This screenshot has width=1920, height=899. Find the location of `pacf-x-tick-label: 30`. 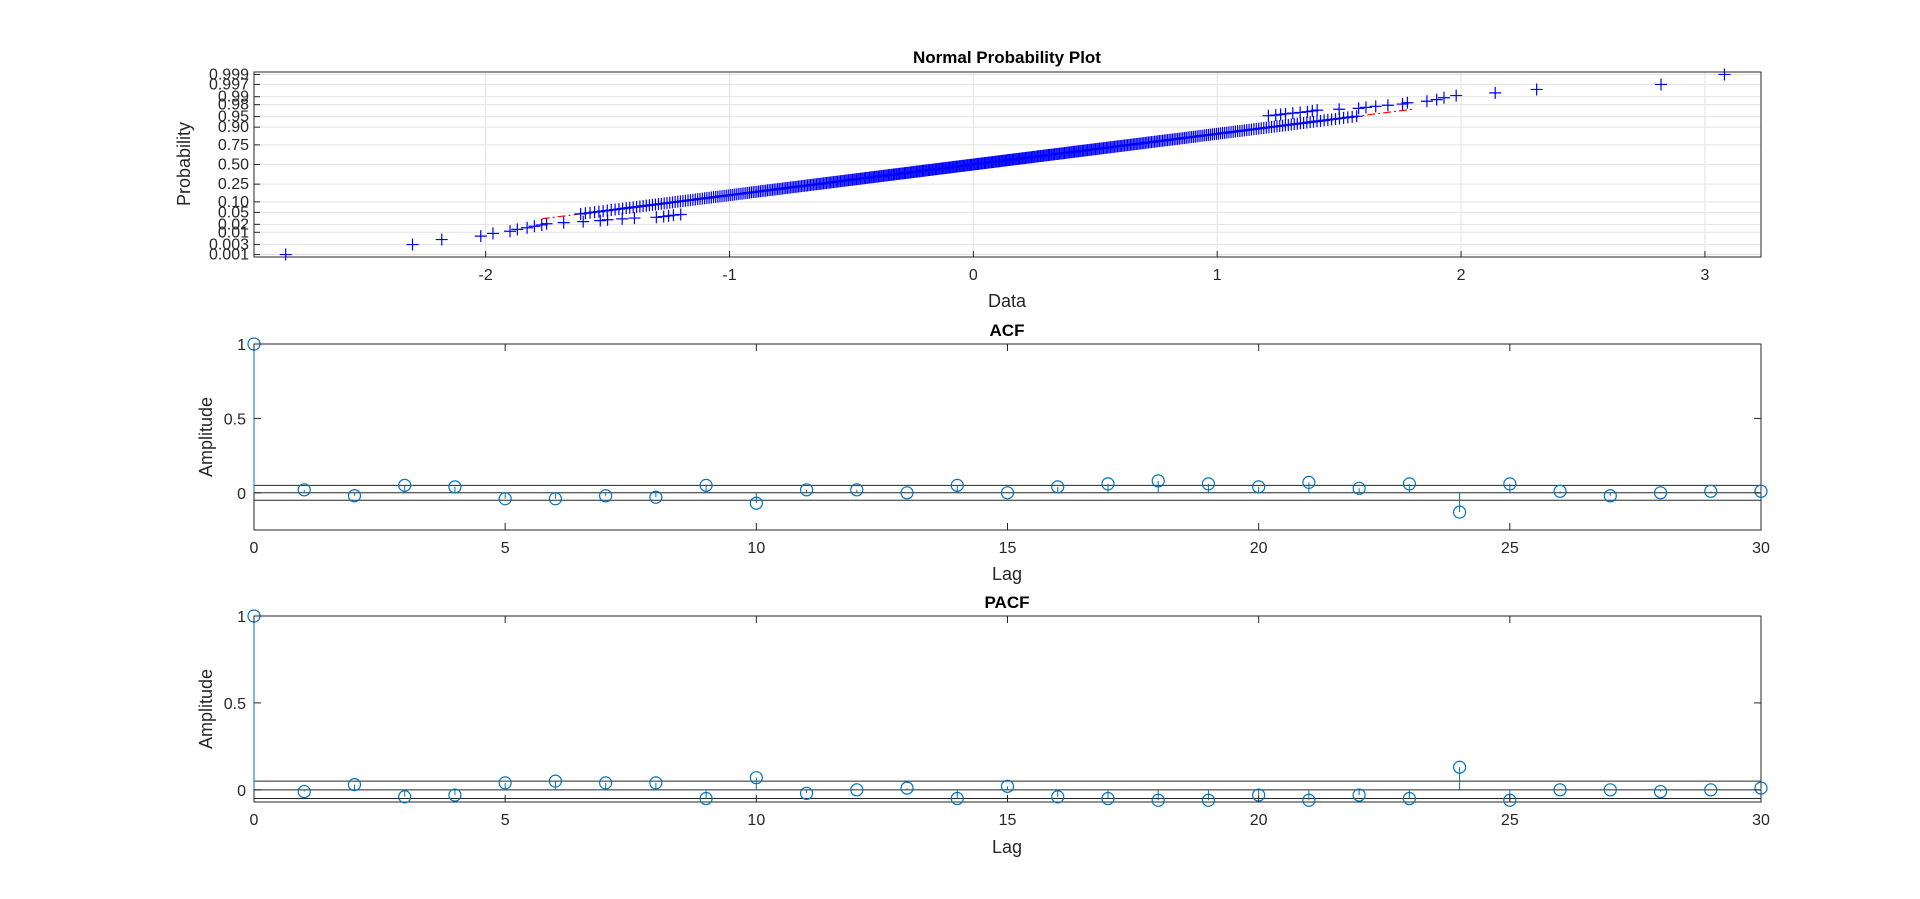

pacf-x-tick-label: 30 is located at coordinates (1761, 820).